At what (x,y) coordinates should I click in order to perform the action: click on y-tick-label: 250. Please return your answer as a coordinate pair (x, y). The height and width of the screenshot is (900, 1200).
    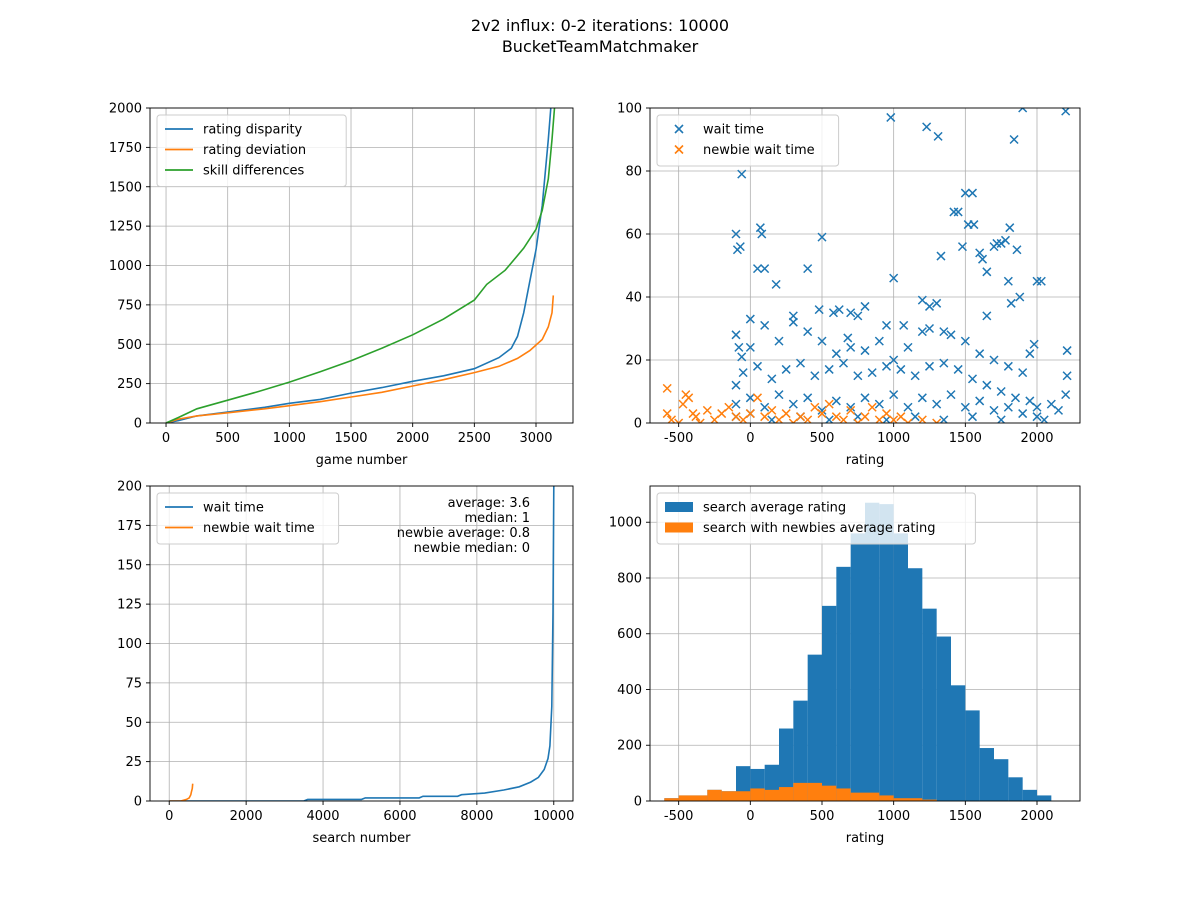
    Looking at the image, I should click on (129, 384).